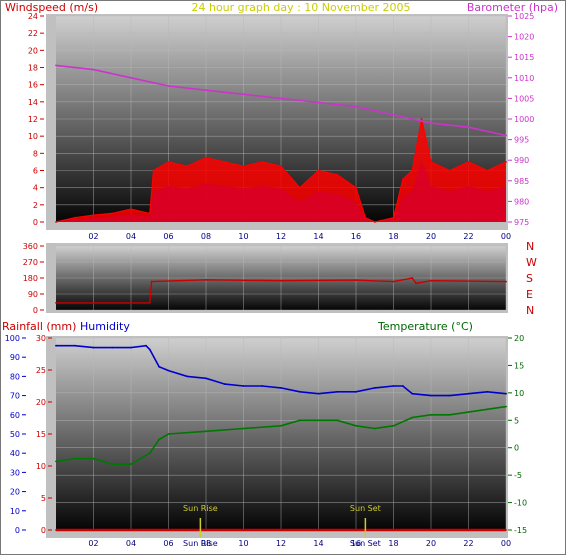 This screenshot has height=555, width=566. What do you see at coordinates (365, 543) in the screenshot?
I see `sun-set-axis-label: Sun Set` at bounding box center [365, 543].